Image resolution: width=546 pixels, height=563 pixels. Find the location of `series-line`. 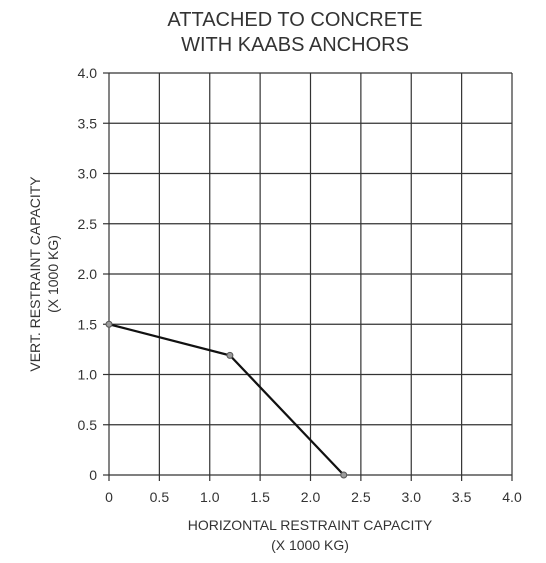

series-line is located at coordinates (226, 399).